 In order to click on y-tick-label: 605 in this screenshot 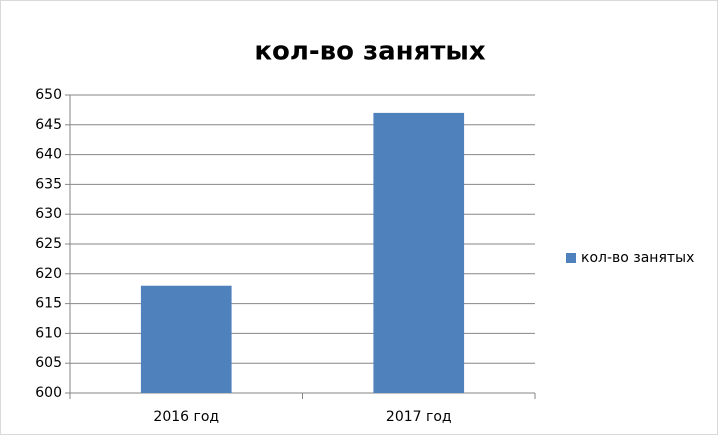, I will do `click(48, 363)`.